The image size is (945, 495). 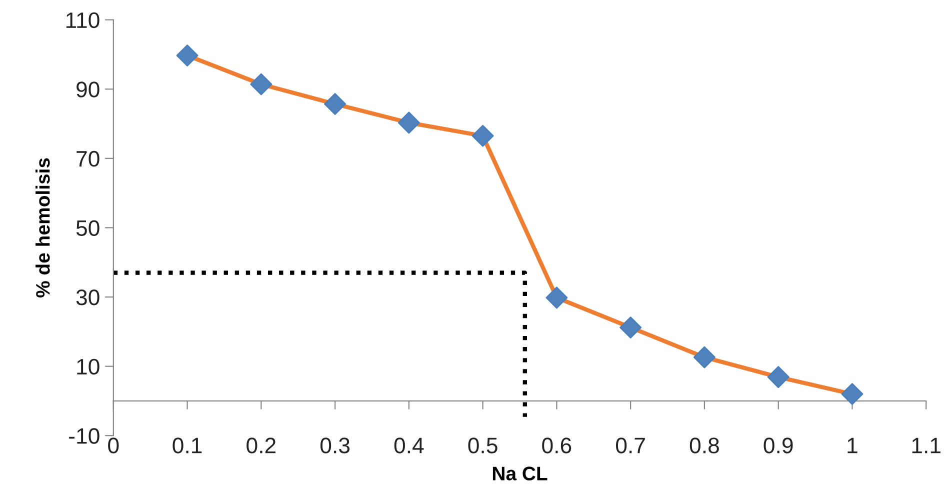 I want to click on x-tick-label: 0.8, so click(x=704, y=446).